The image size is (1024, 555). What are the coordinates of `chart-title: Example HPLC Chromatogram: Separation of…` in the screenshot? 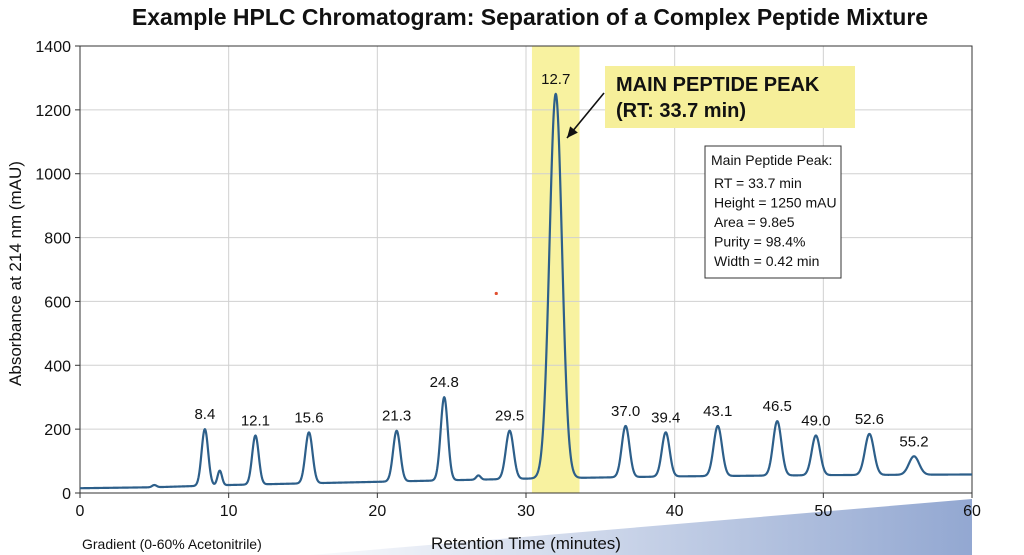 It's located at (530, 17).